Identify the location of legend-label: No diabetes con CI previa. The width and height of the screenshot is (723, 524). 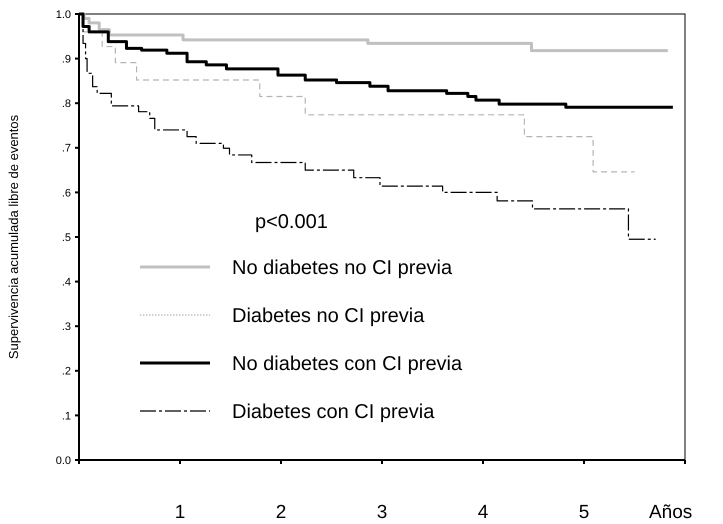
(348, 364).